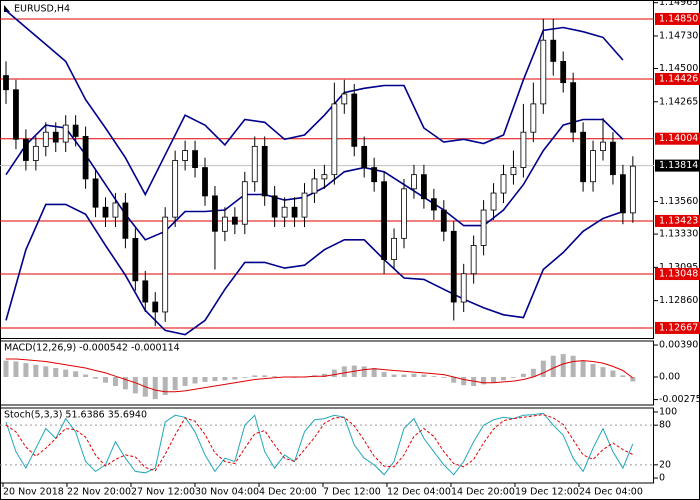  I want to click on x-tick-label: 19 Dec 12:00, so click(547, 492).